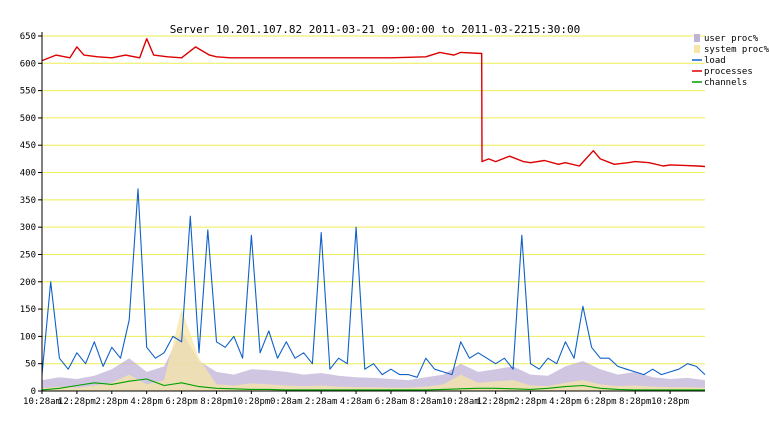  Describe the element at coordinates (28, 119) in the screenshot. I see `y-tick-label: 500` at that location.